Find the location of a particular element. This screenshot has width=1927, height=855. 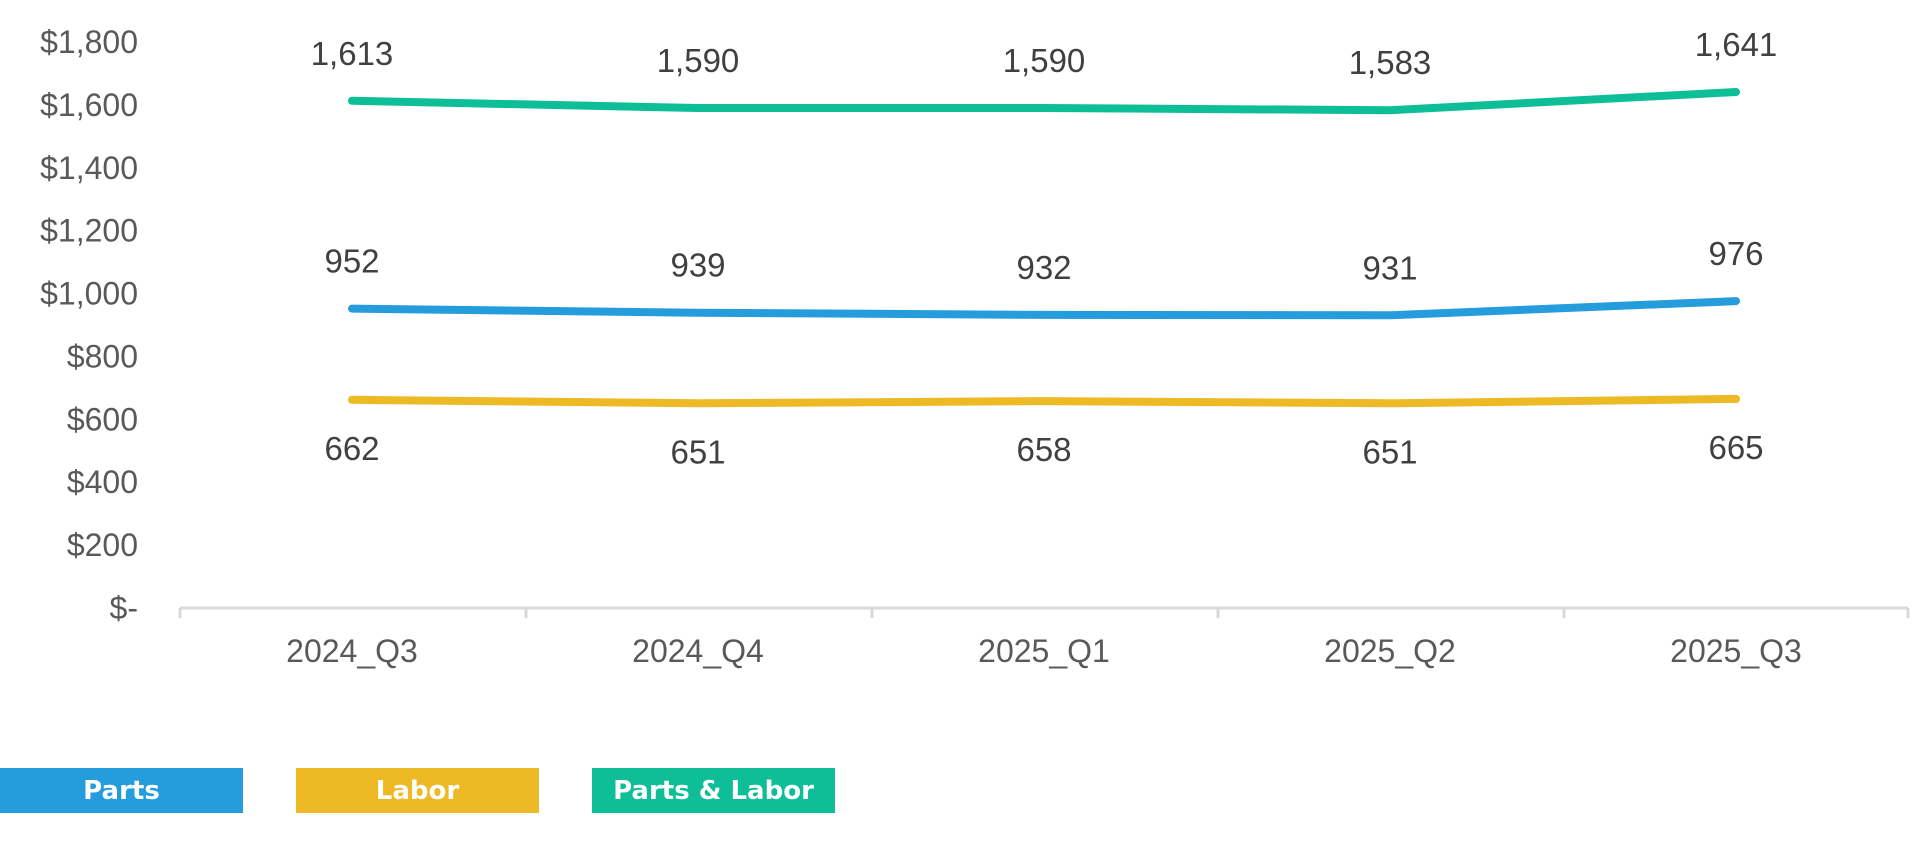

x-tick-label: 2024_Q3 is located at coordinates (352, 651).